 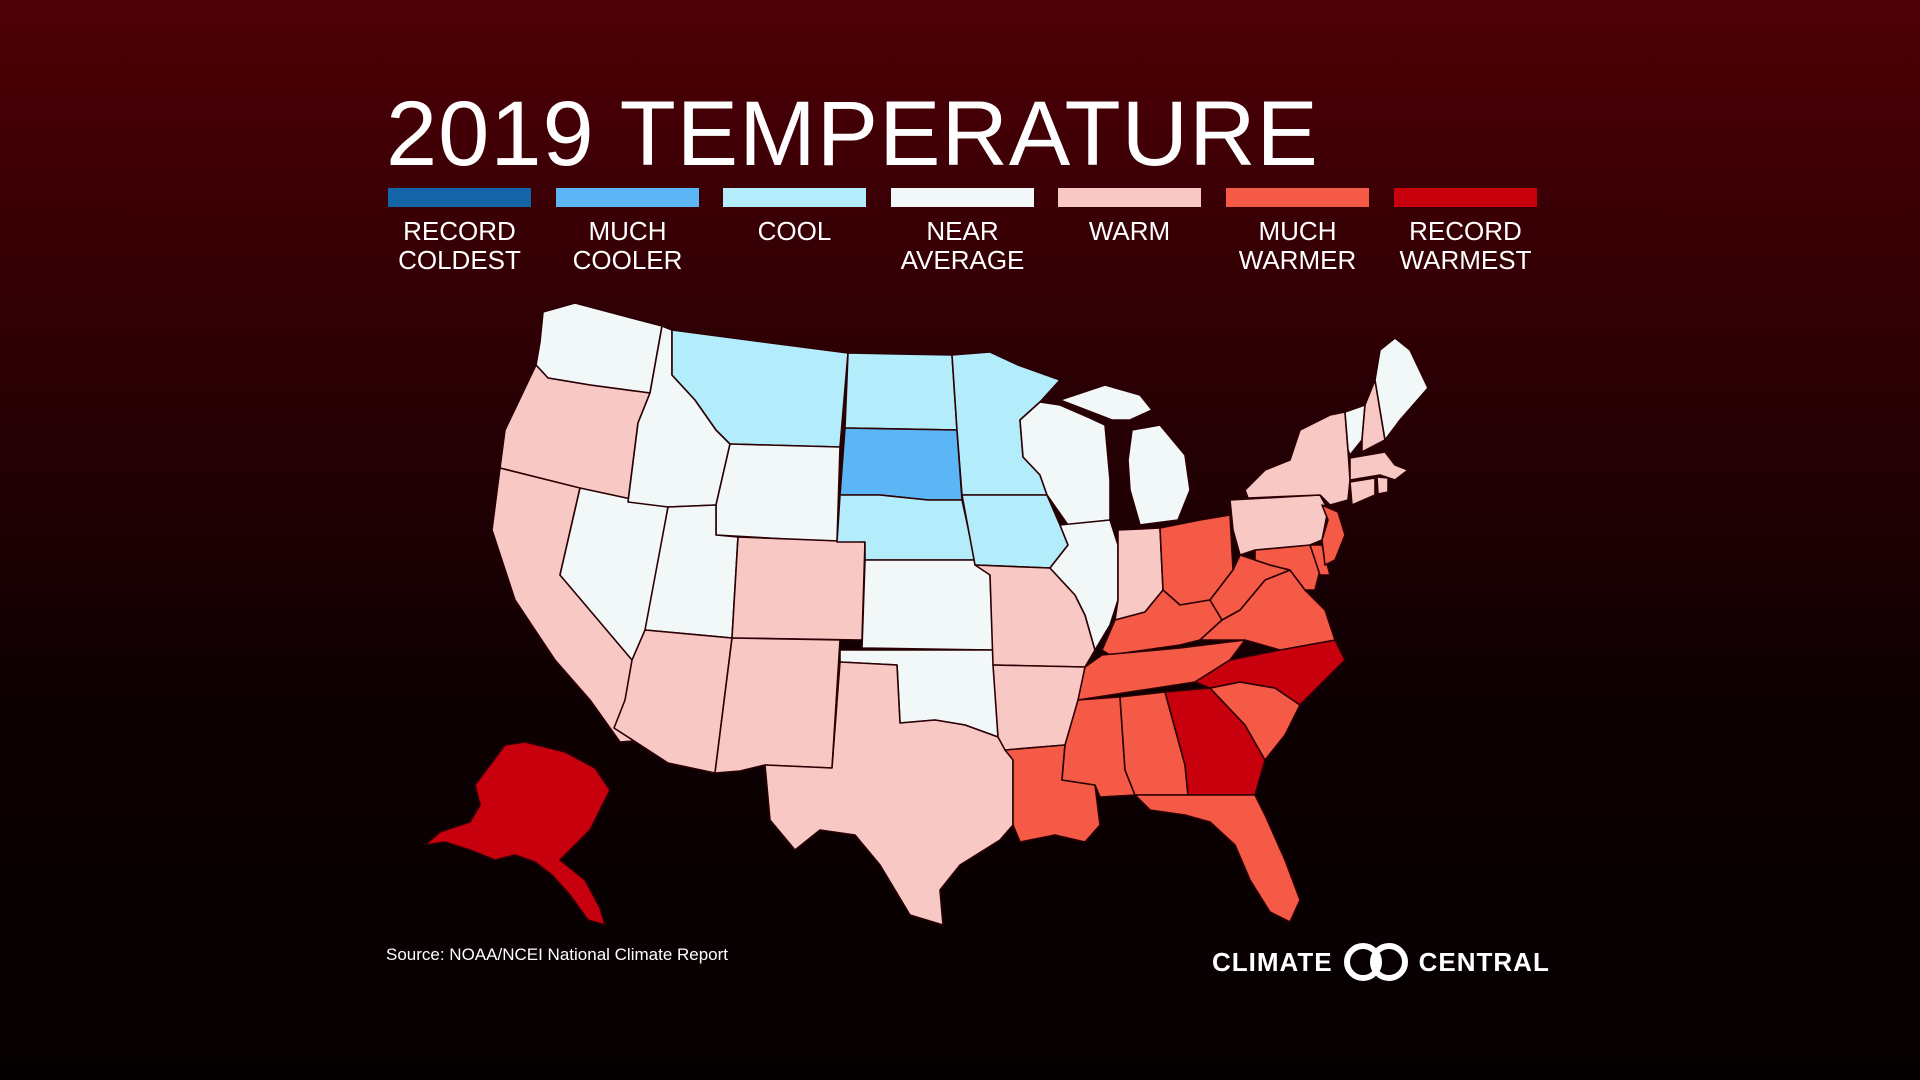 What do you see at coordinates (798, 588) in the screenshot?
I see `state-co` at bounding box center [798, 588].